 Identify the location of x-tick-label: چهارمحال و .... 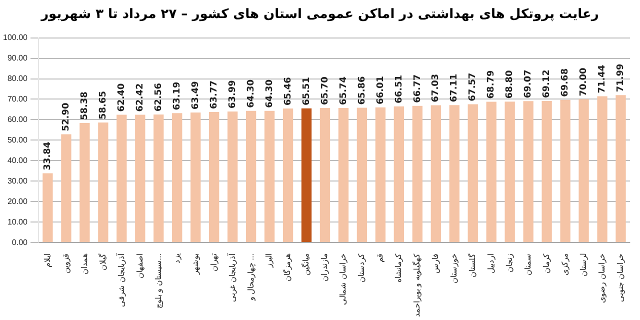
(251, 278).